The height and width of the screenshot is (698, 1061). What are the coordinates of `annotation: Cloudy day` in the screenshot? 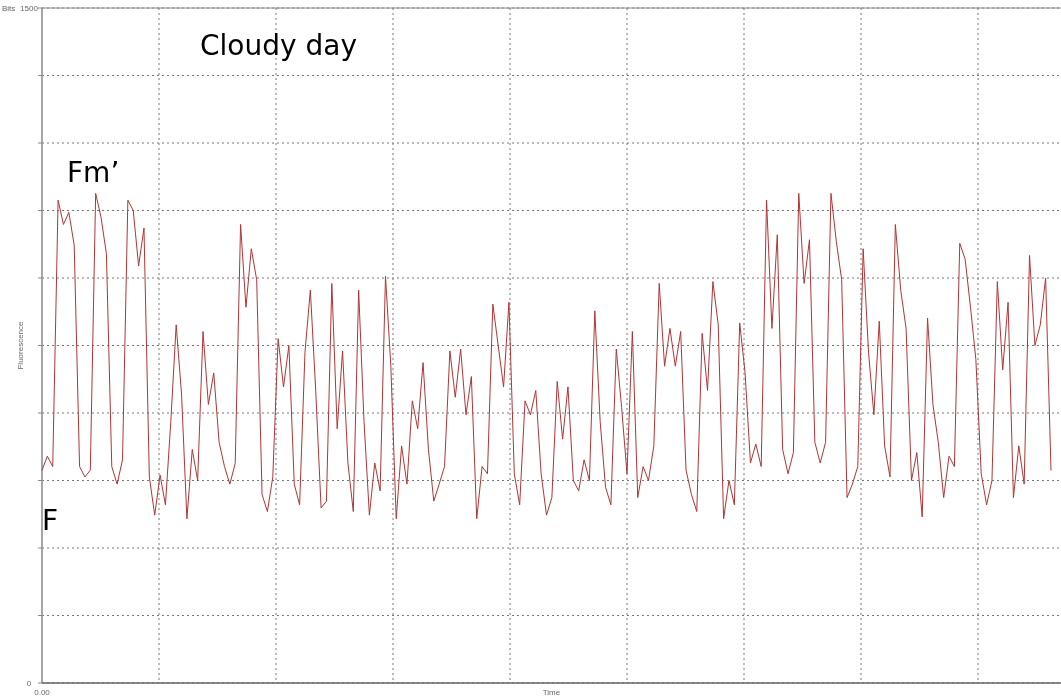 It's located at (278, 45).